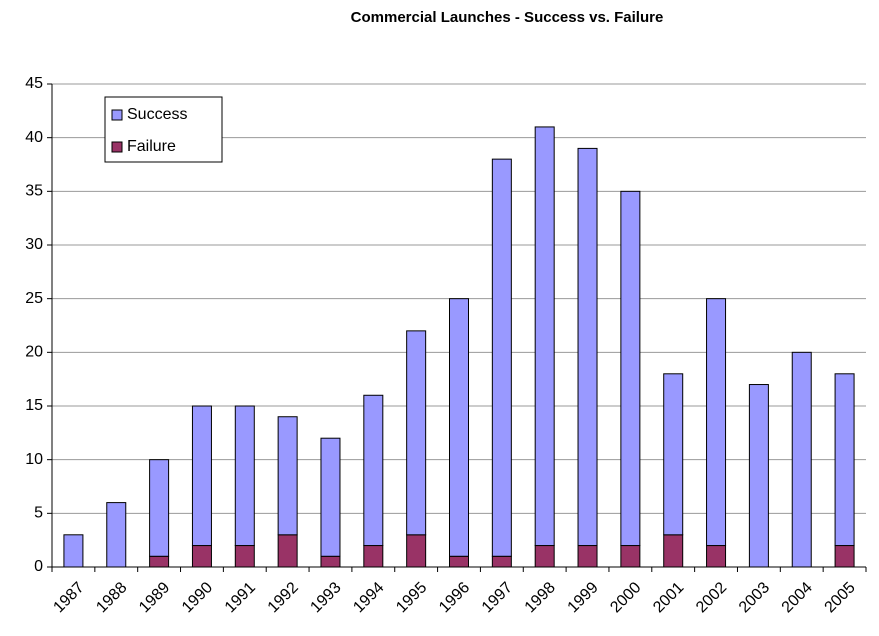 This screenshot has width=879, height=636. I want to click on y-tick-label: 10, so click(34, 459).